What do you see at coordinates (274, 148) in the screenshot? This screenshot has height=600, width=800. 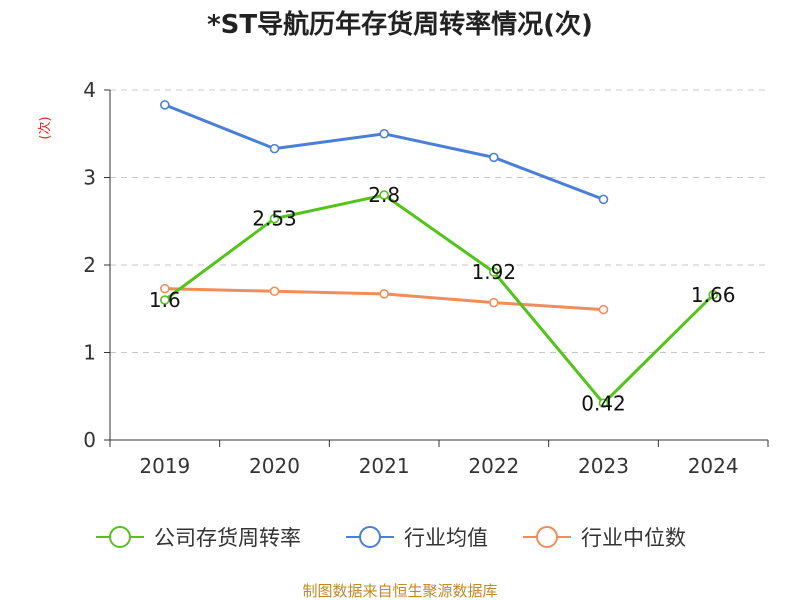 I see `series-point-1-2020` at bounding box center [274, 148].